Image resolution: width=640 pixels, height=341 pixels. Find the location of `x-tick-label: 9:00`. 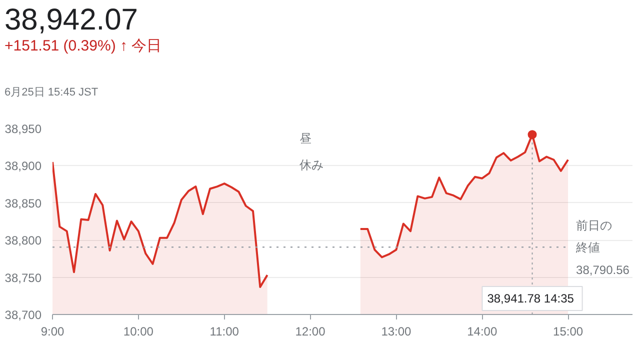

x-tick-label: 9:00 is located at coordinates (52, 331).